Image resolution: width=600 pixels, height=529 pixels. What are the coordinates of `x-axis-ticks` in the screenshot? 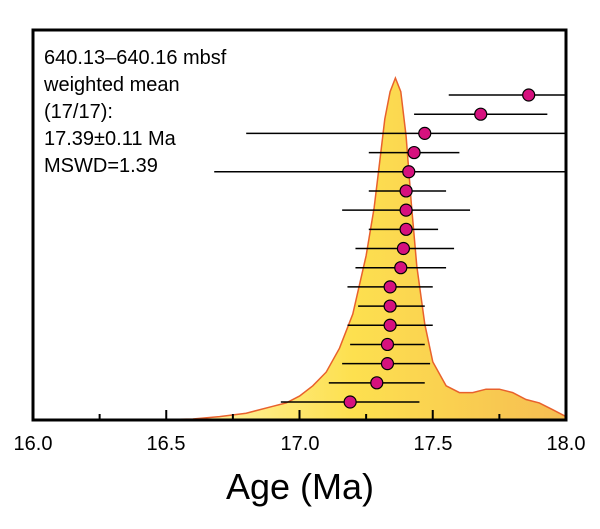 It's located at (299, 415).